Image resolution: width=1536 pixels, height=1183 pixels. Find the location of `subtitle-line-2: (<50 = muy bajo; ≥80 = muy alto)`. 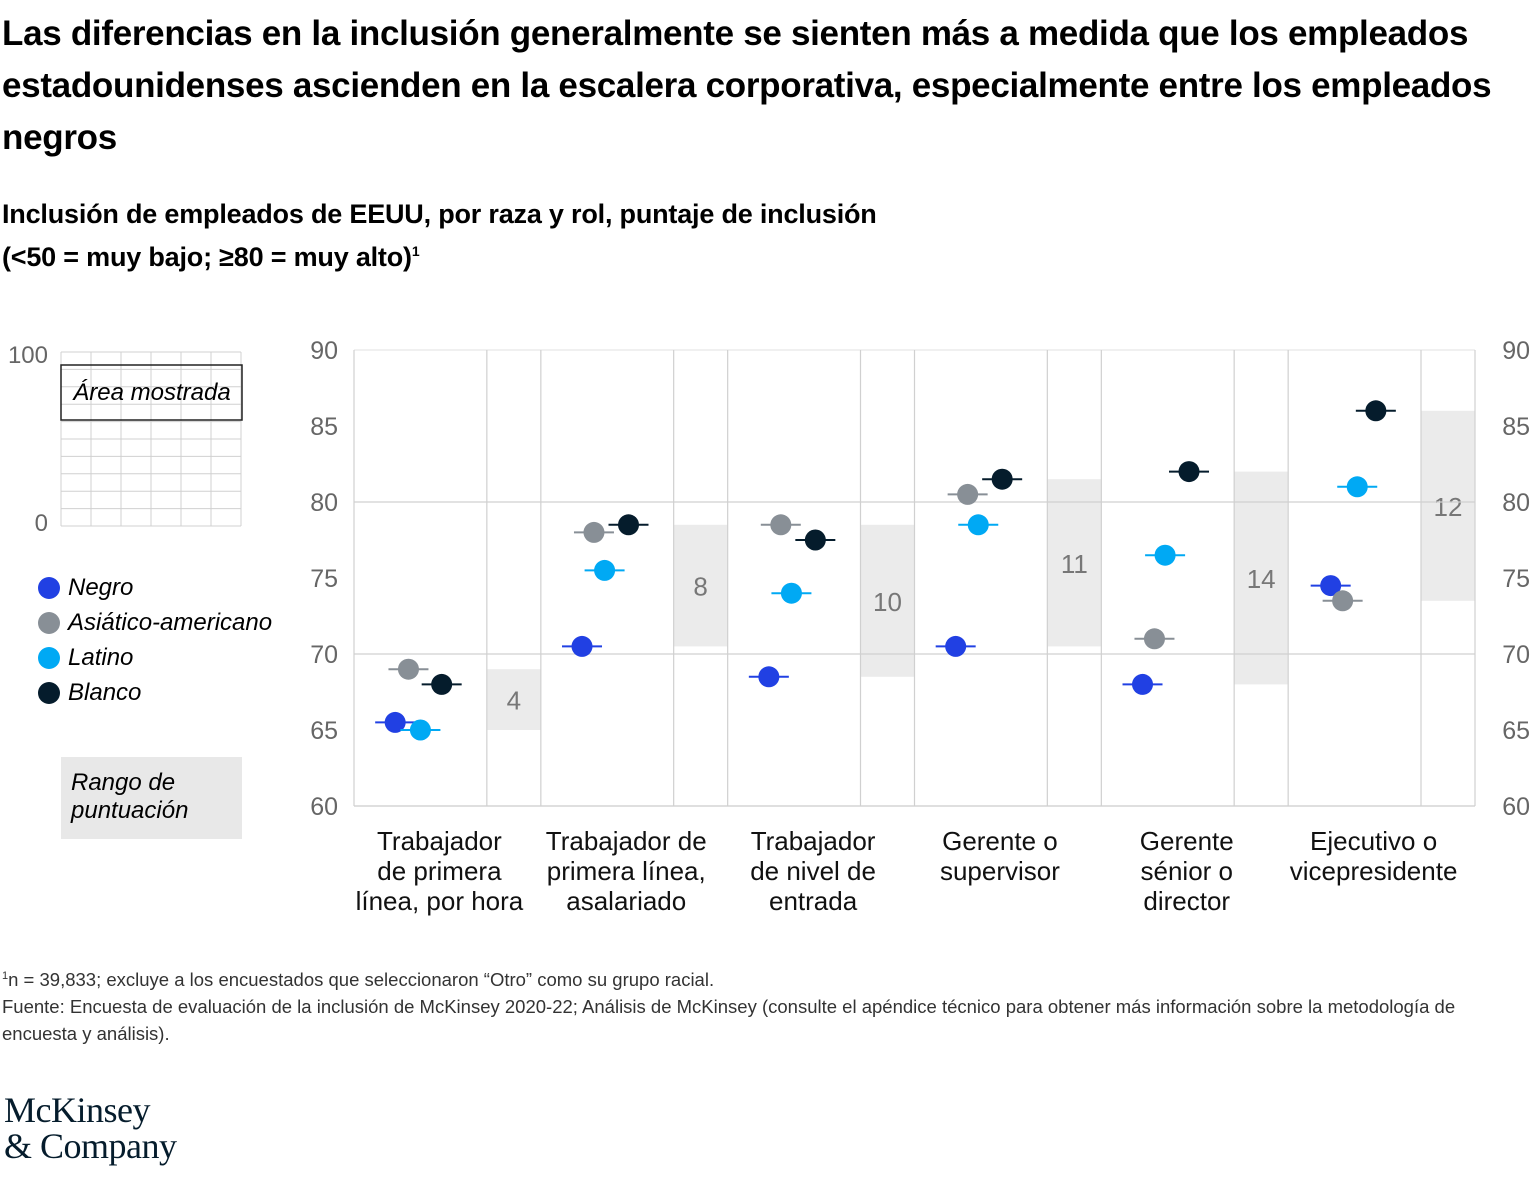

subtitle-line-2: (<50 = muy bajo; ≥80 = muy alto) is located at coordinates (207, 257).